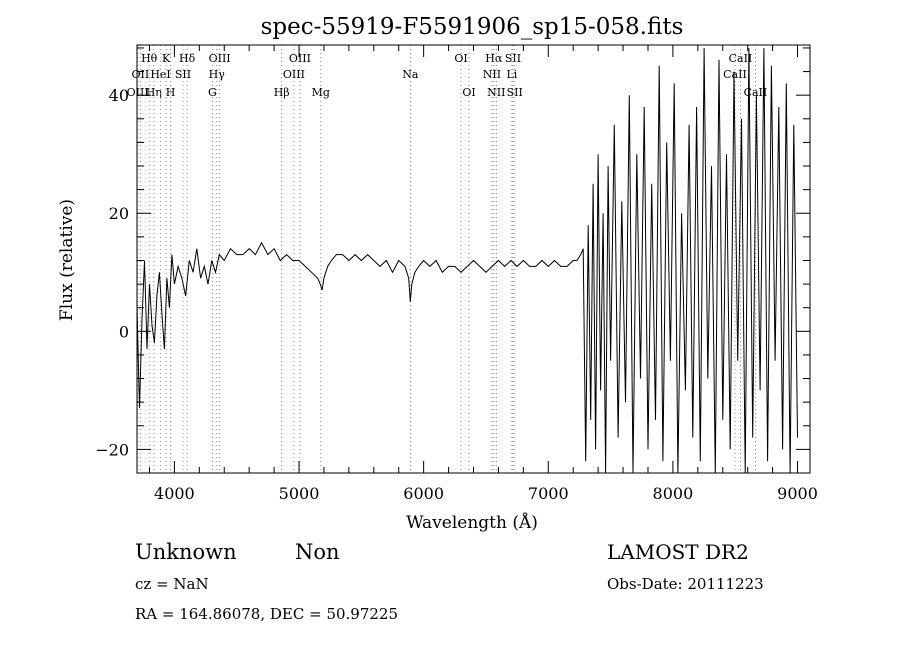 This screenshot has height=650, width=900. Describe the element at coordinates (472, 522) in the screenshot. I see `x-axis-label: Wavelength (Å)` at that location.